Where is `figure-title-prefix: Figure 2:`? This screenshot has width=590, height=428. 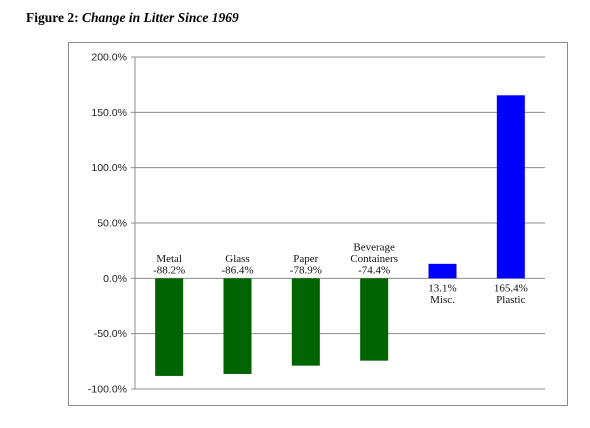
figure-title-prefix: Figure 2: is located at coordinates (52, 17).